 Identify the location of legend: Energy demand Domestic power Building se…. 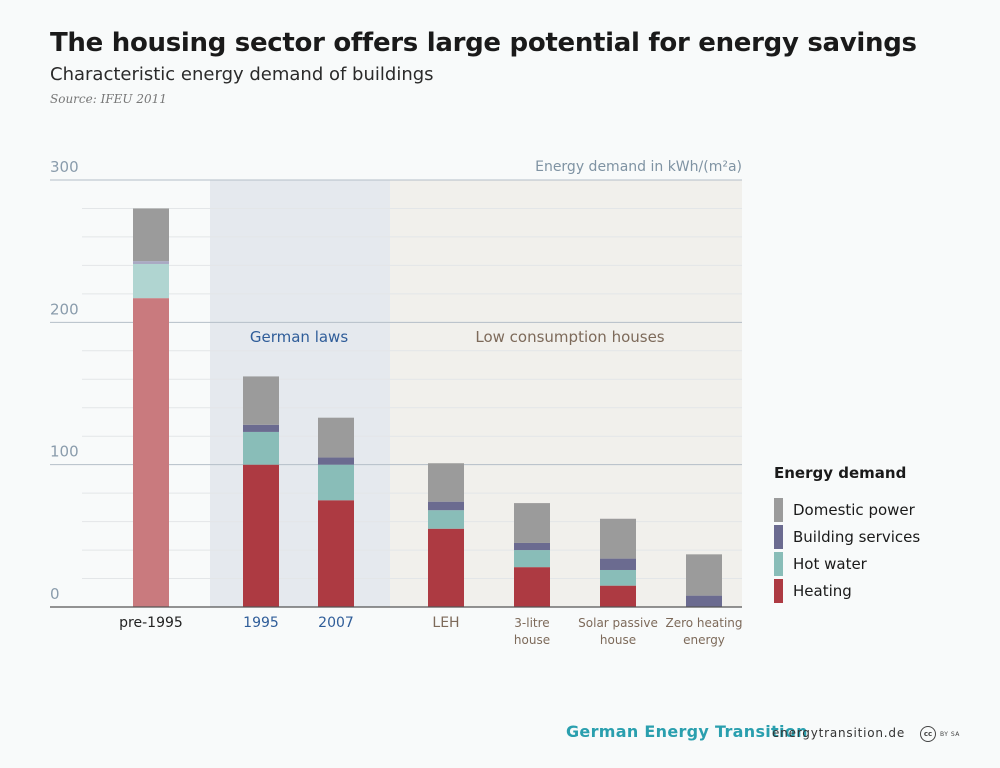
(847, 534).